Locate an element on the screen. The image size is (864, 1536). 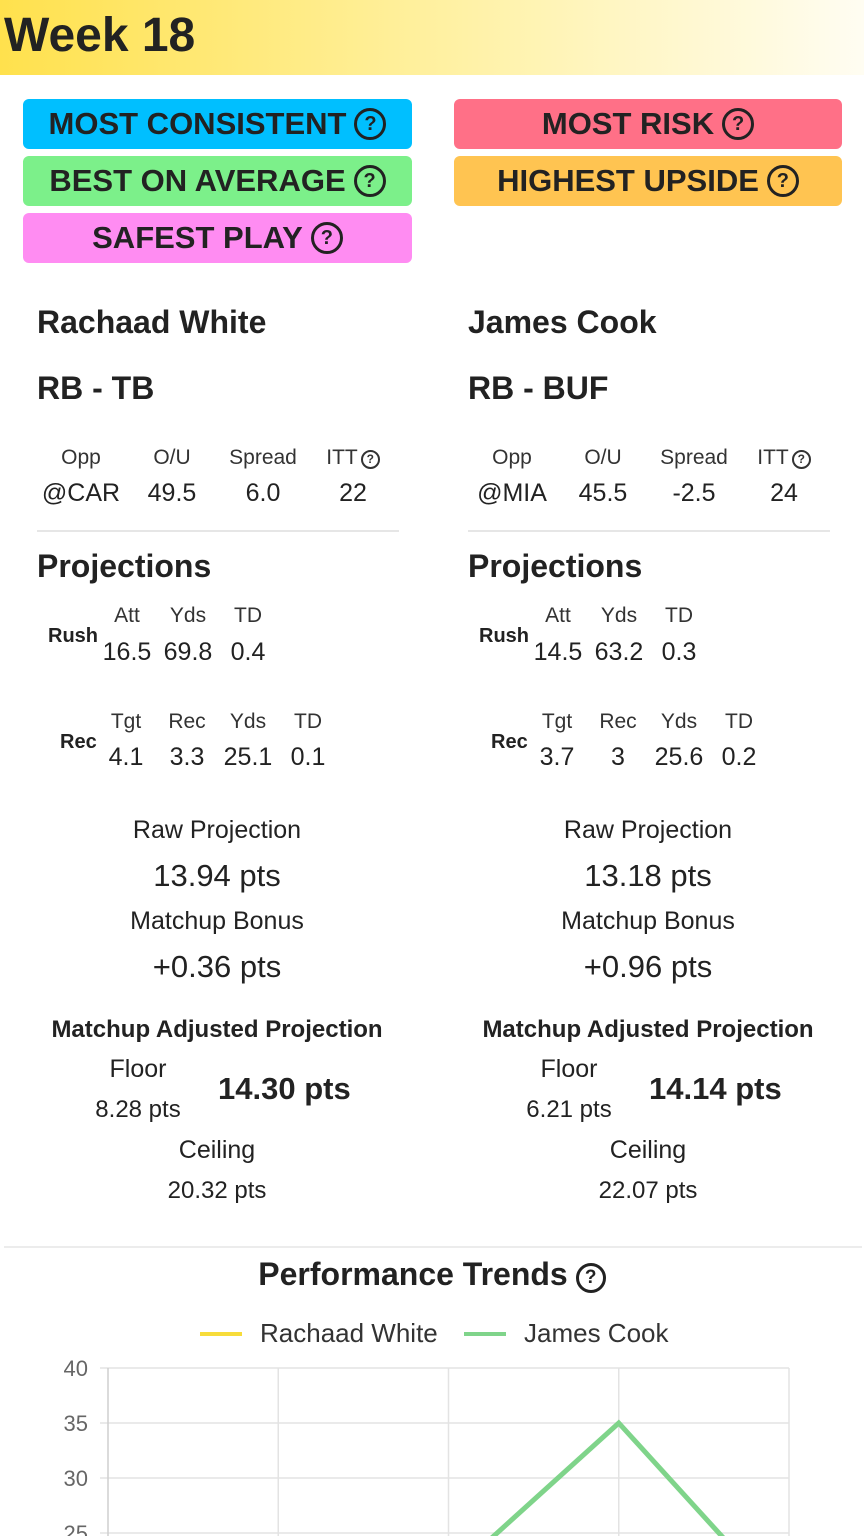
spread-value: 6.0 is located at coordinates (263, 493).